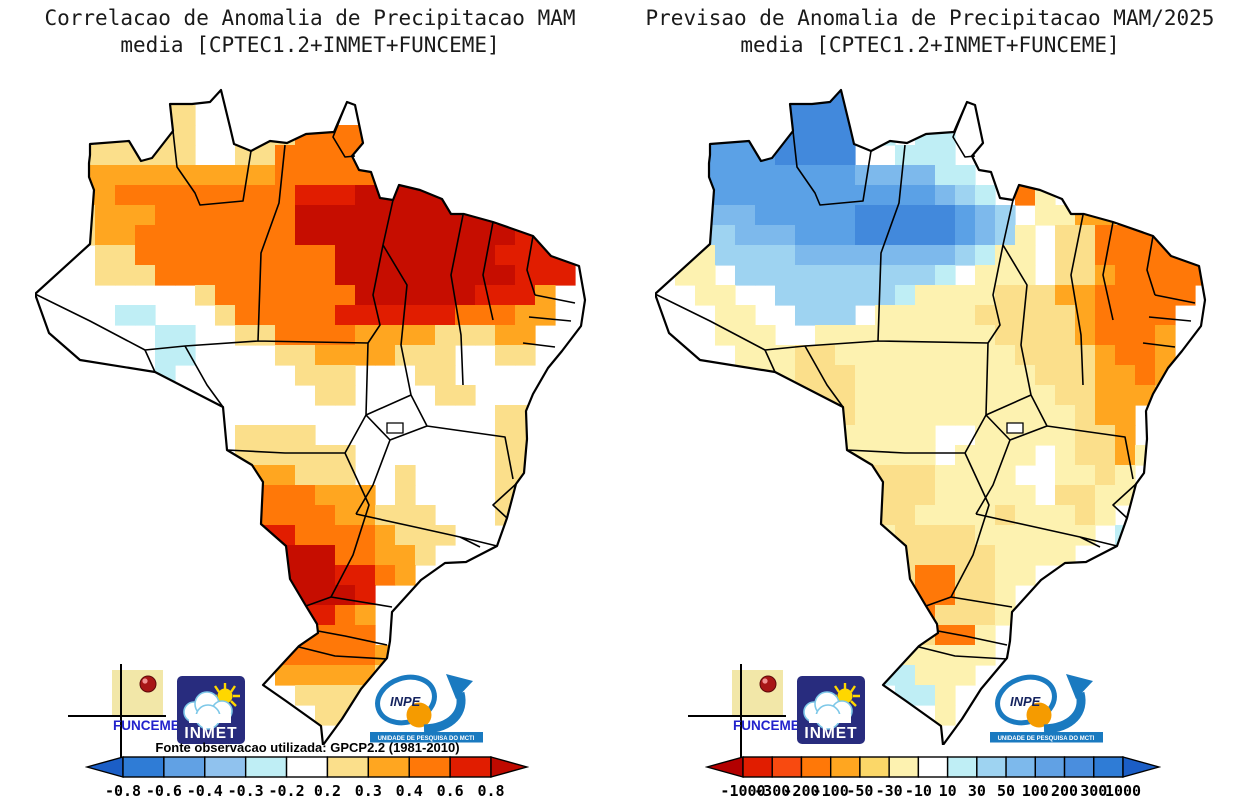 Image resolution: width=1240 pixels, height=802 pixels. I want to click on colorbar-tick-label: -10, so click(918, 791).